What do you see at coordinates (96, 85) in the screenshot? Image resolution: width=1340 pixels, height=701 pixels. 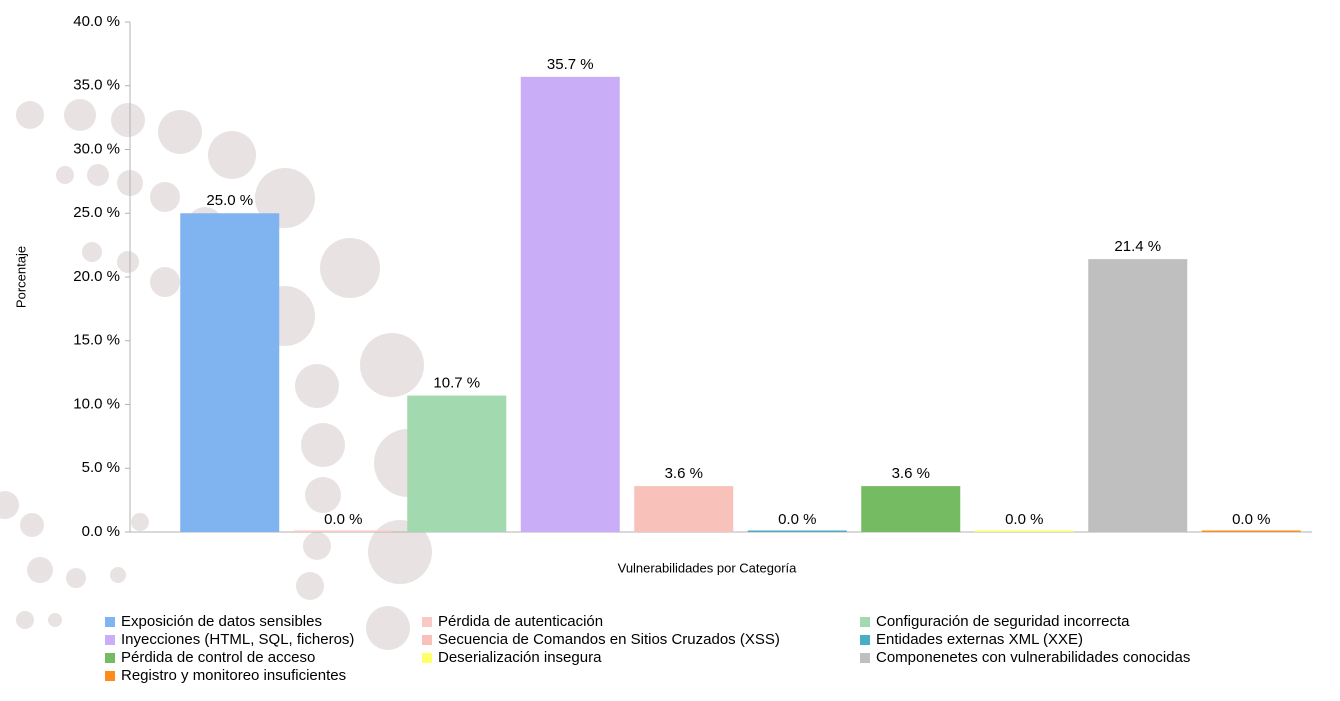 I see `y-tick-label: 35.0 %` at bounding box center [96, 85].